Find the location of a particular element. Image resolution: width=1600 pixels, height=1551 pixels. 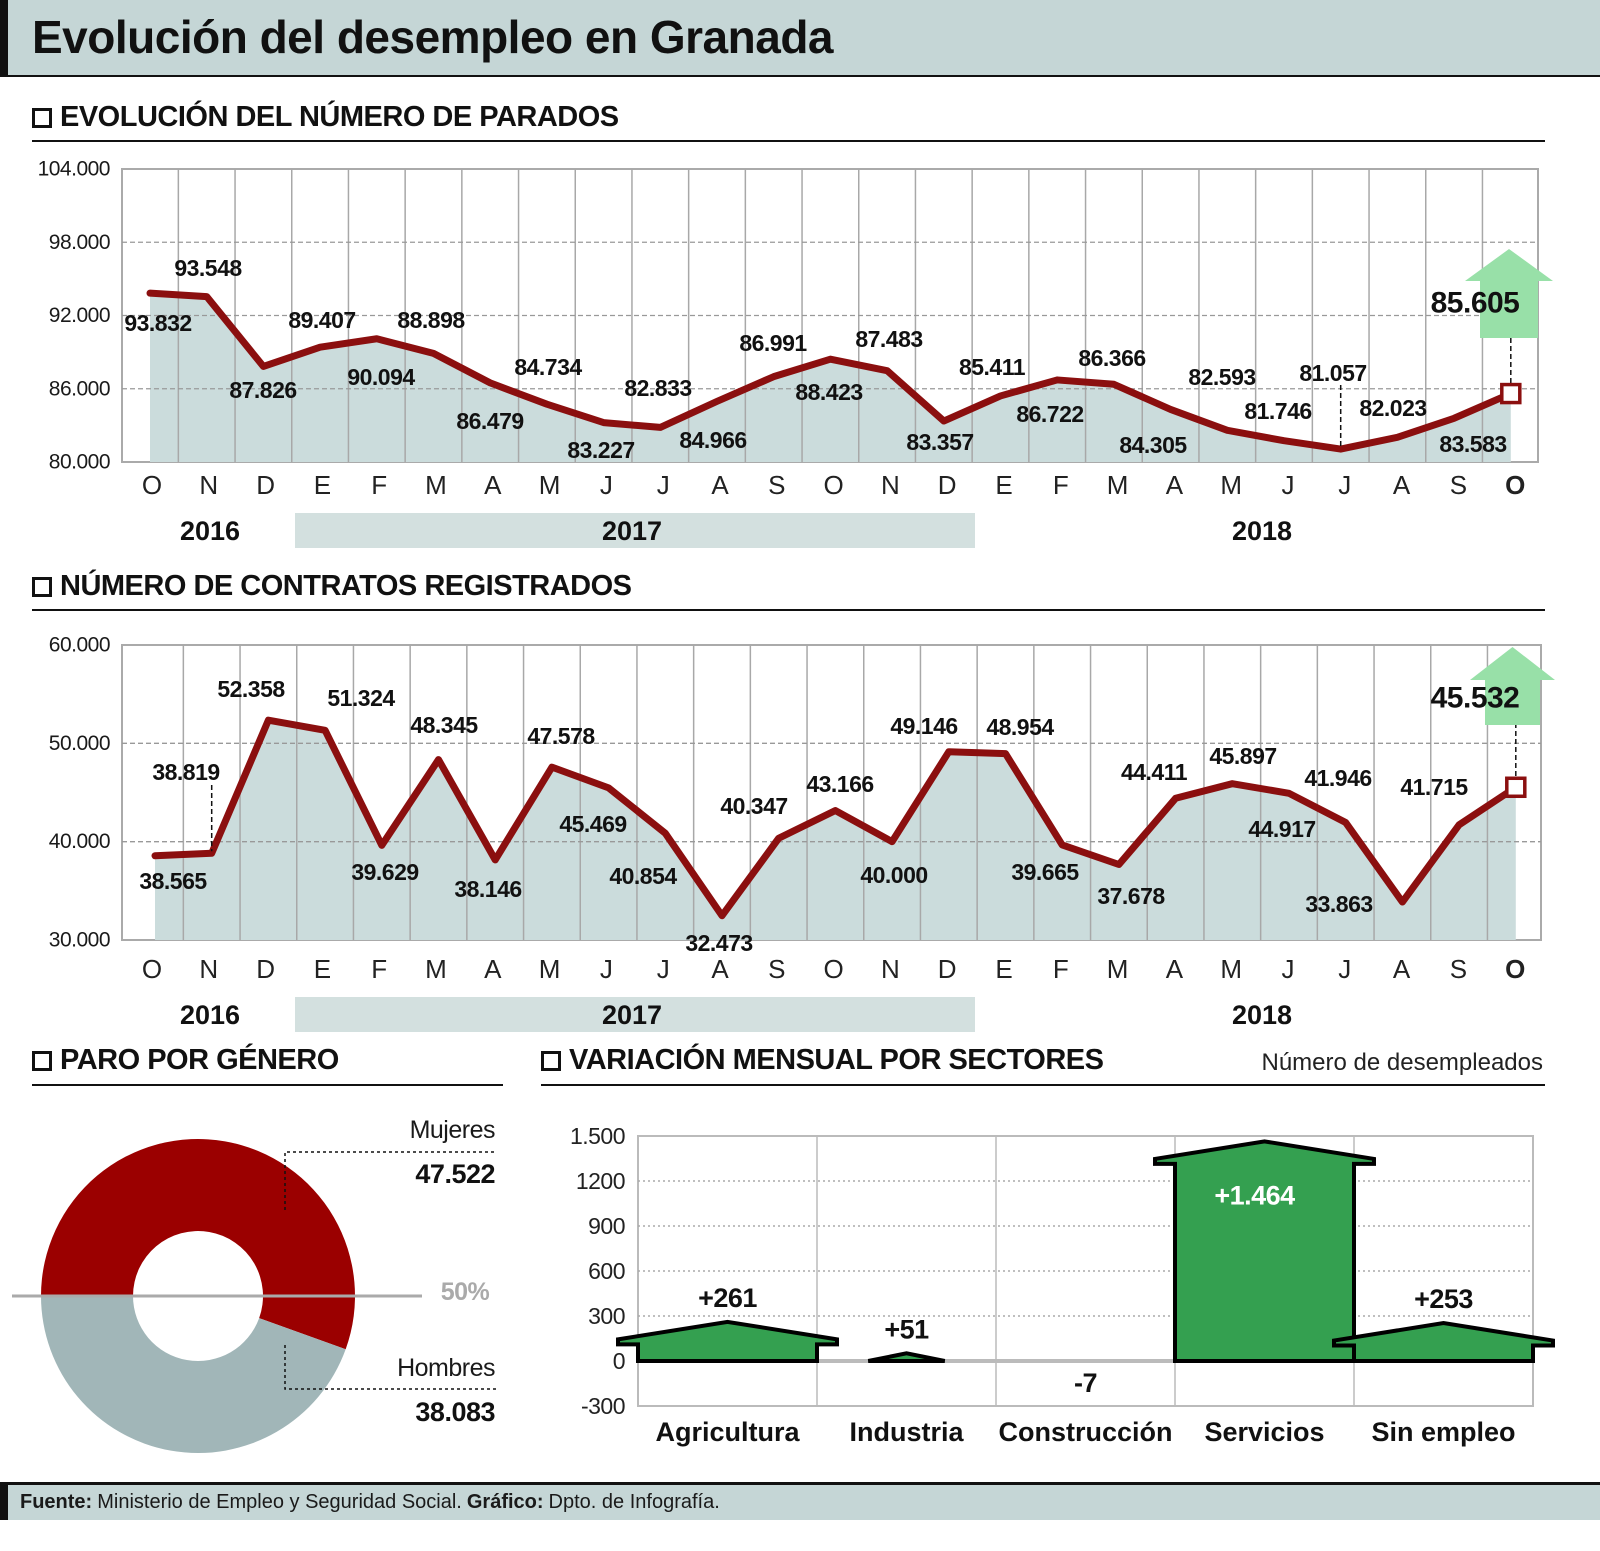

section-title: EVOLUCIÓN DEL NÚMERO DE PARADOS is located at coordinates (339, 117).